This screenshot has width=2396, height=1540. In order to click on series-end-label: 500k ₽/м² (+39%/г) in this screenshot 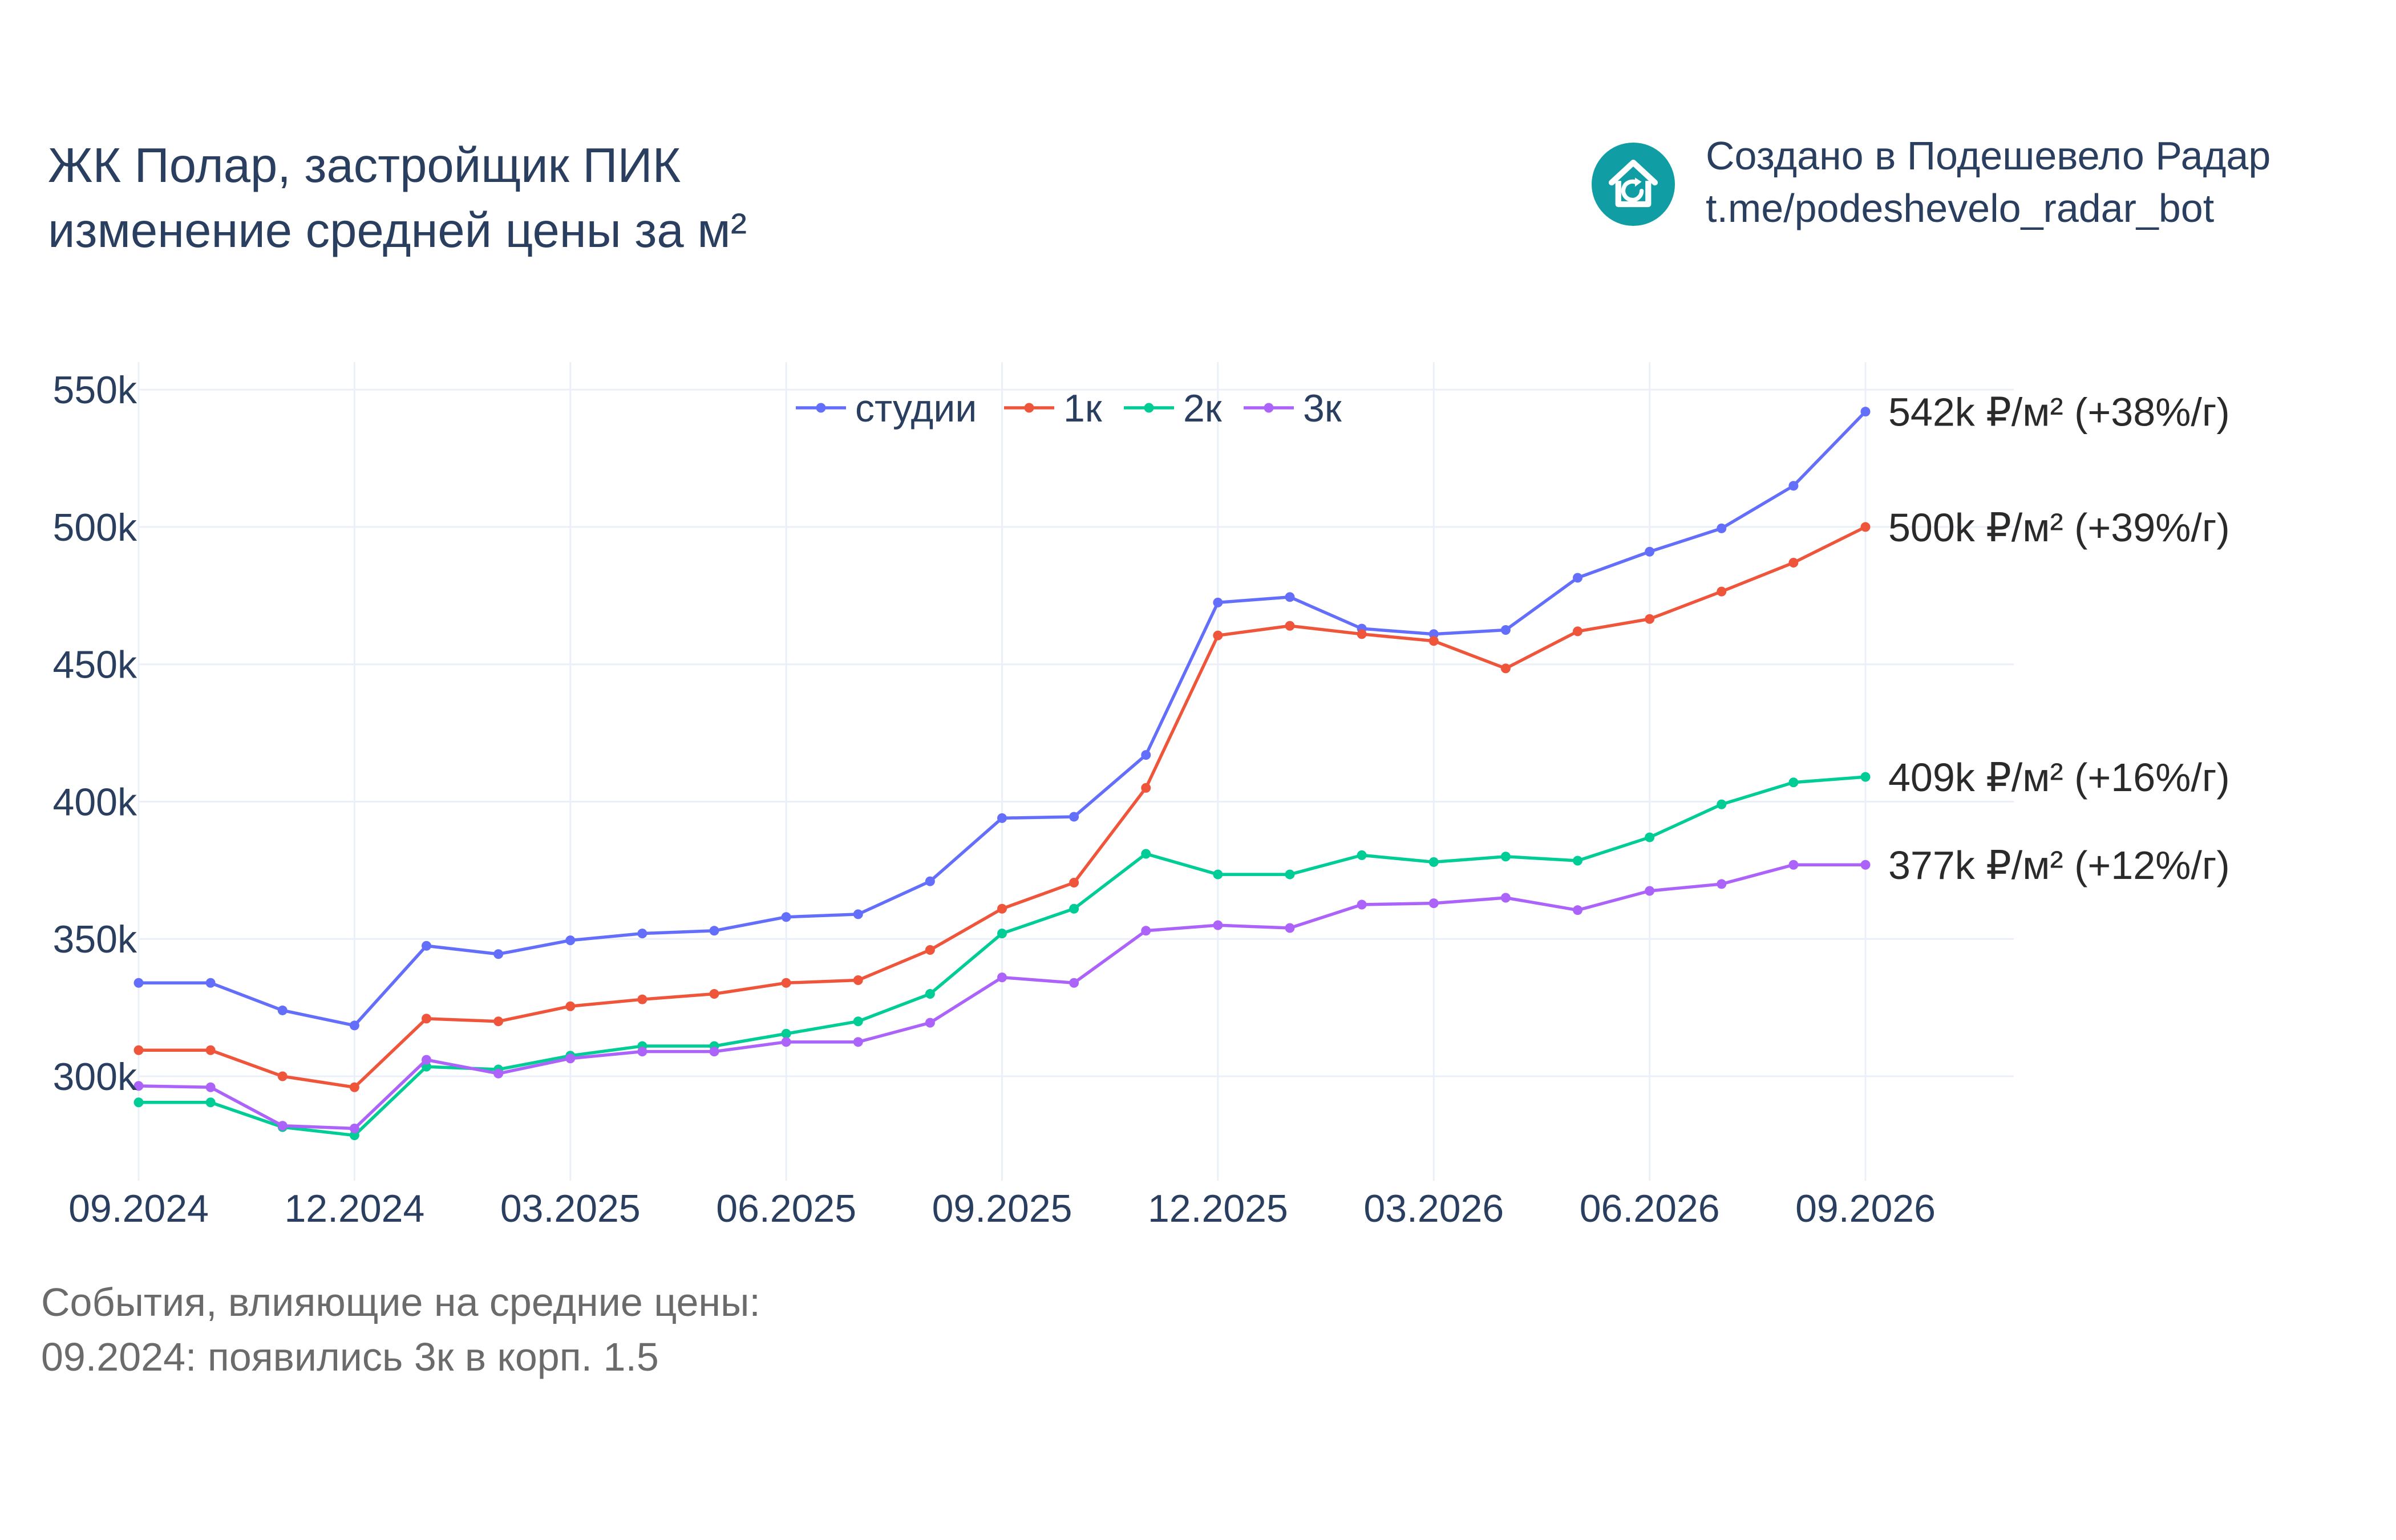, I will do `click(2059, 527)`.